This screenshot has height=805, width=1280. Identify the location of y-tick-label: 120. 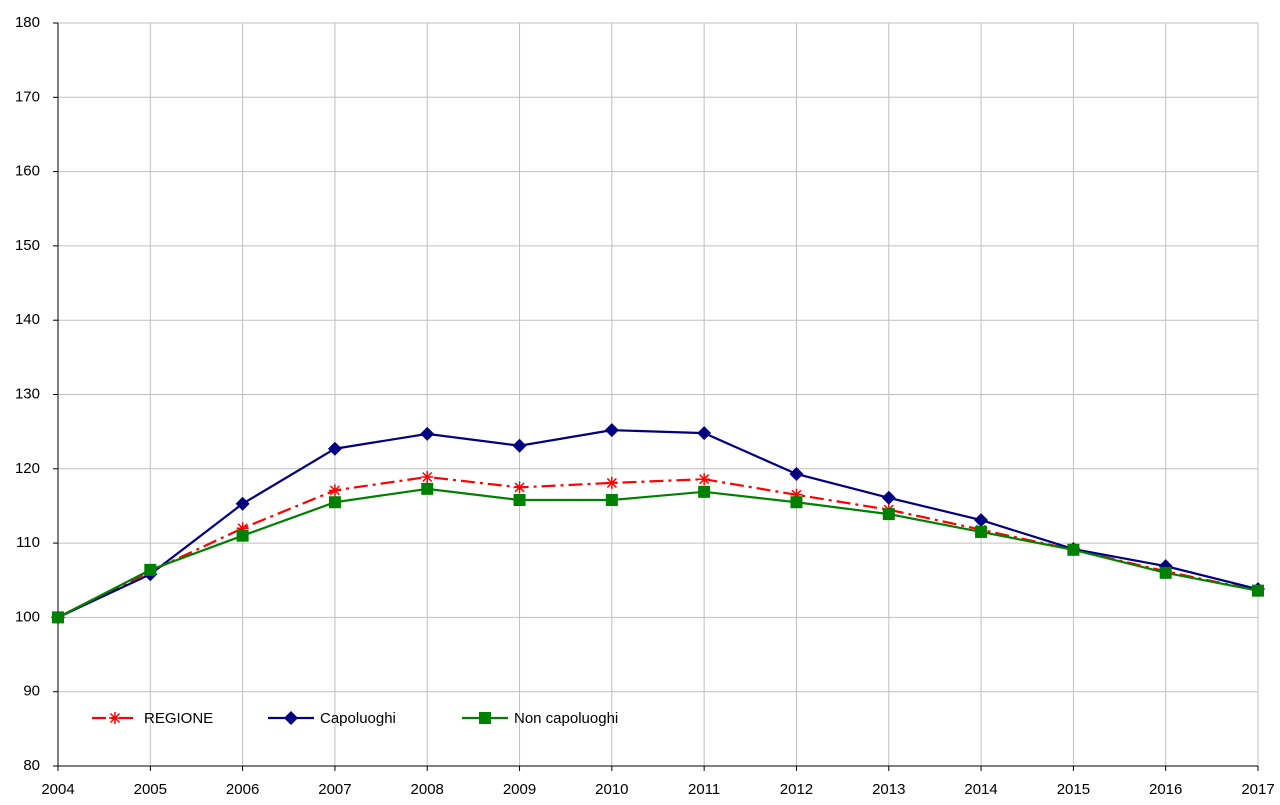
(27, 468).